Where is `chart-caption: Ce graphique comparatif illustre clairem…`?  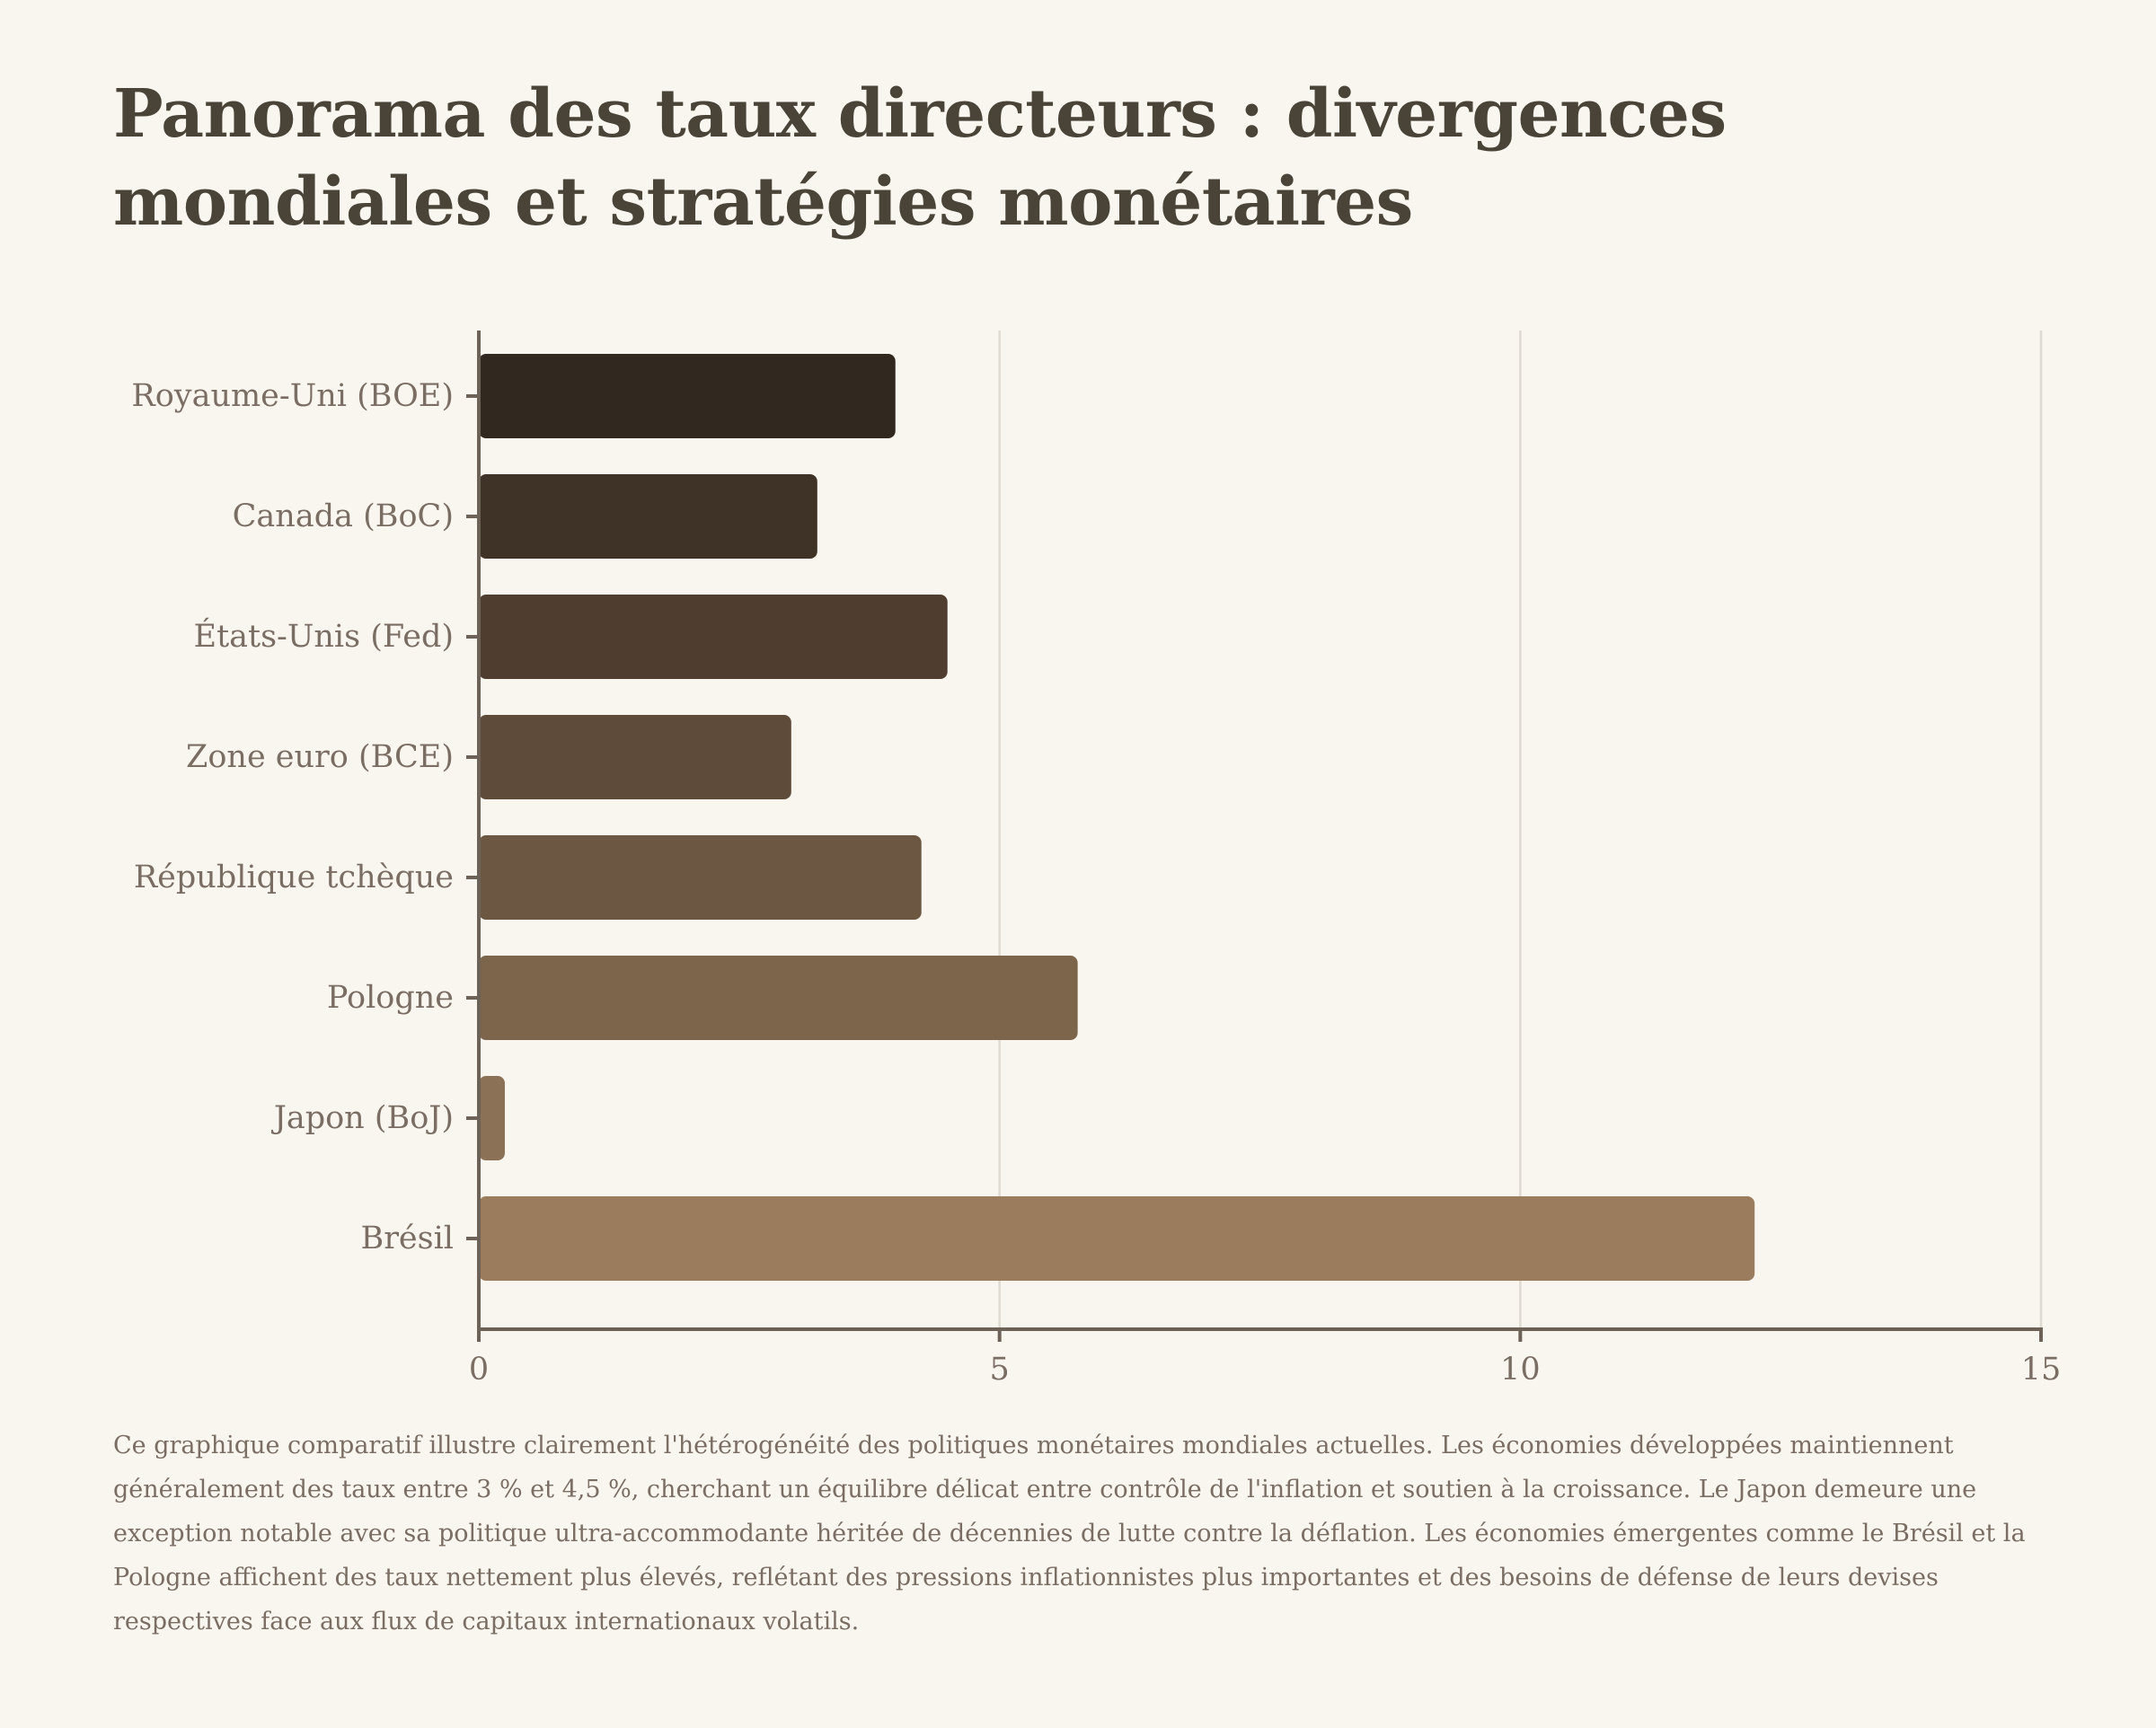
chart-caption: Ce graphique comparatif illustre clairem… is located at coordinates (1069, 1533).